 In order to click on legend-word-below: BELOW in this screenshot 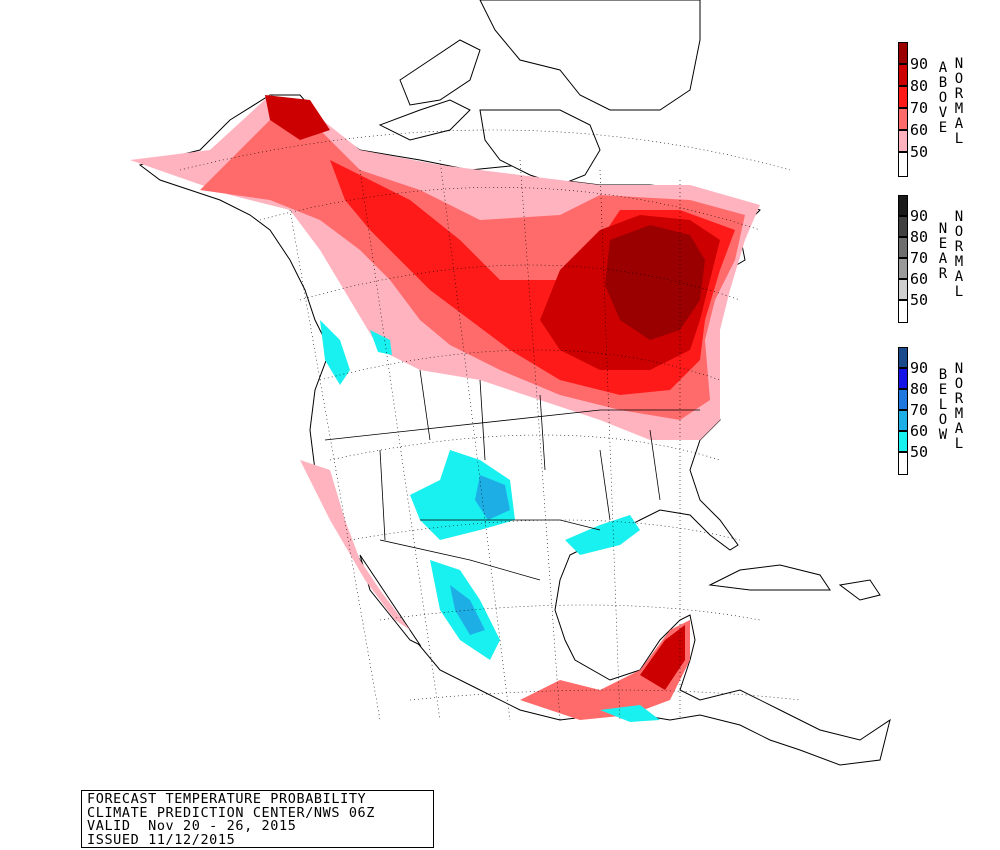, I will do `click(943, 404)`.